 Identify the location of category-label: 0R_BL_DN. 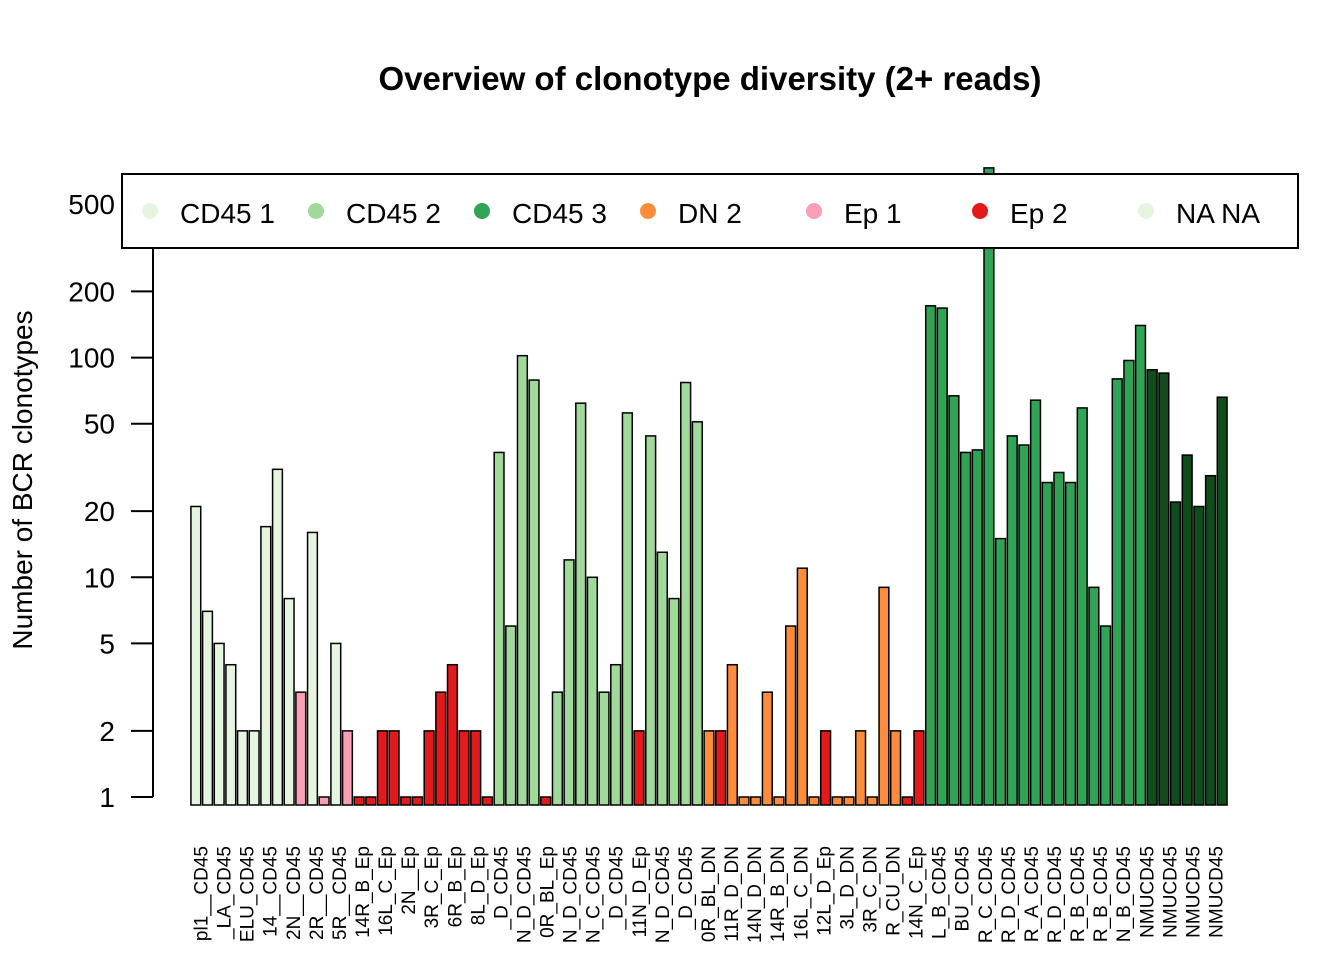
(709, 894).